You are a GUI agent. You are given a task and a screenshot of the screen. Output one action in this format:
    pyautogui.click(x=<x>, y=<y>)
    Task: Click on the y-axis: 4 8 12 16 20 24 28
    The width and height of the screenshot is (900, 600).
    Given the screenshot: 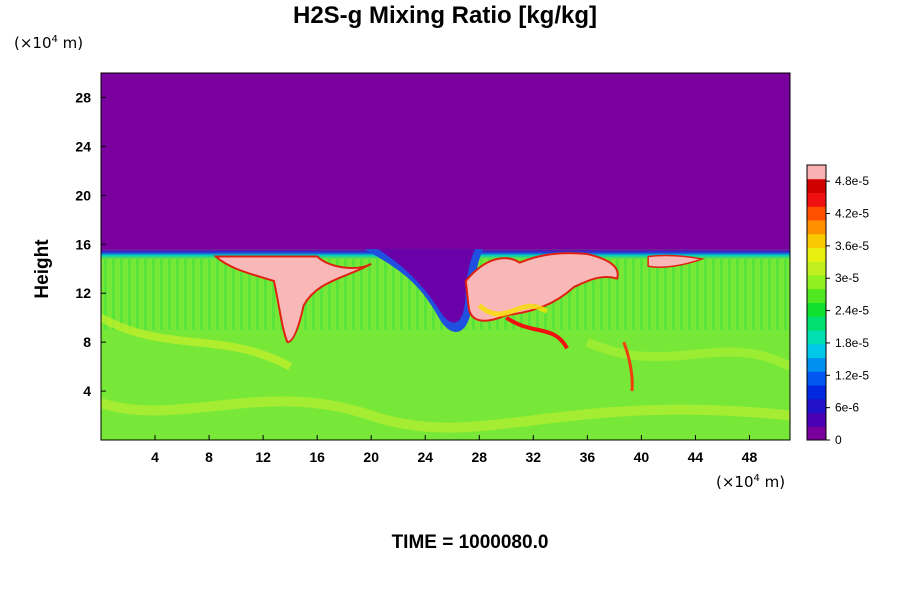 What is the action you would take?
    pyautogui.click(x=90, y=244)
    